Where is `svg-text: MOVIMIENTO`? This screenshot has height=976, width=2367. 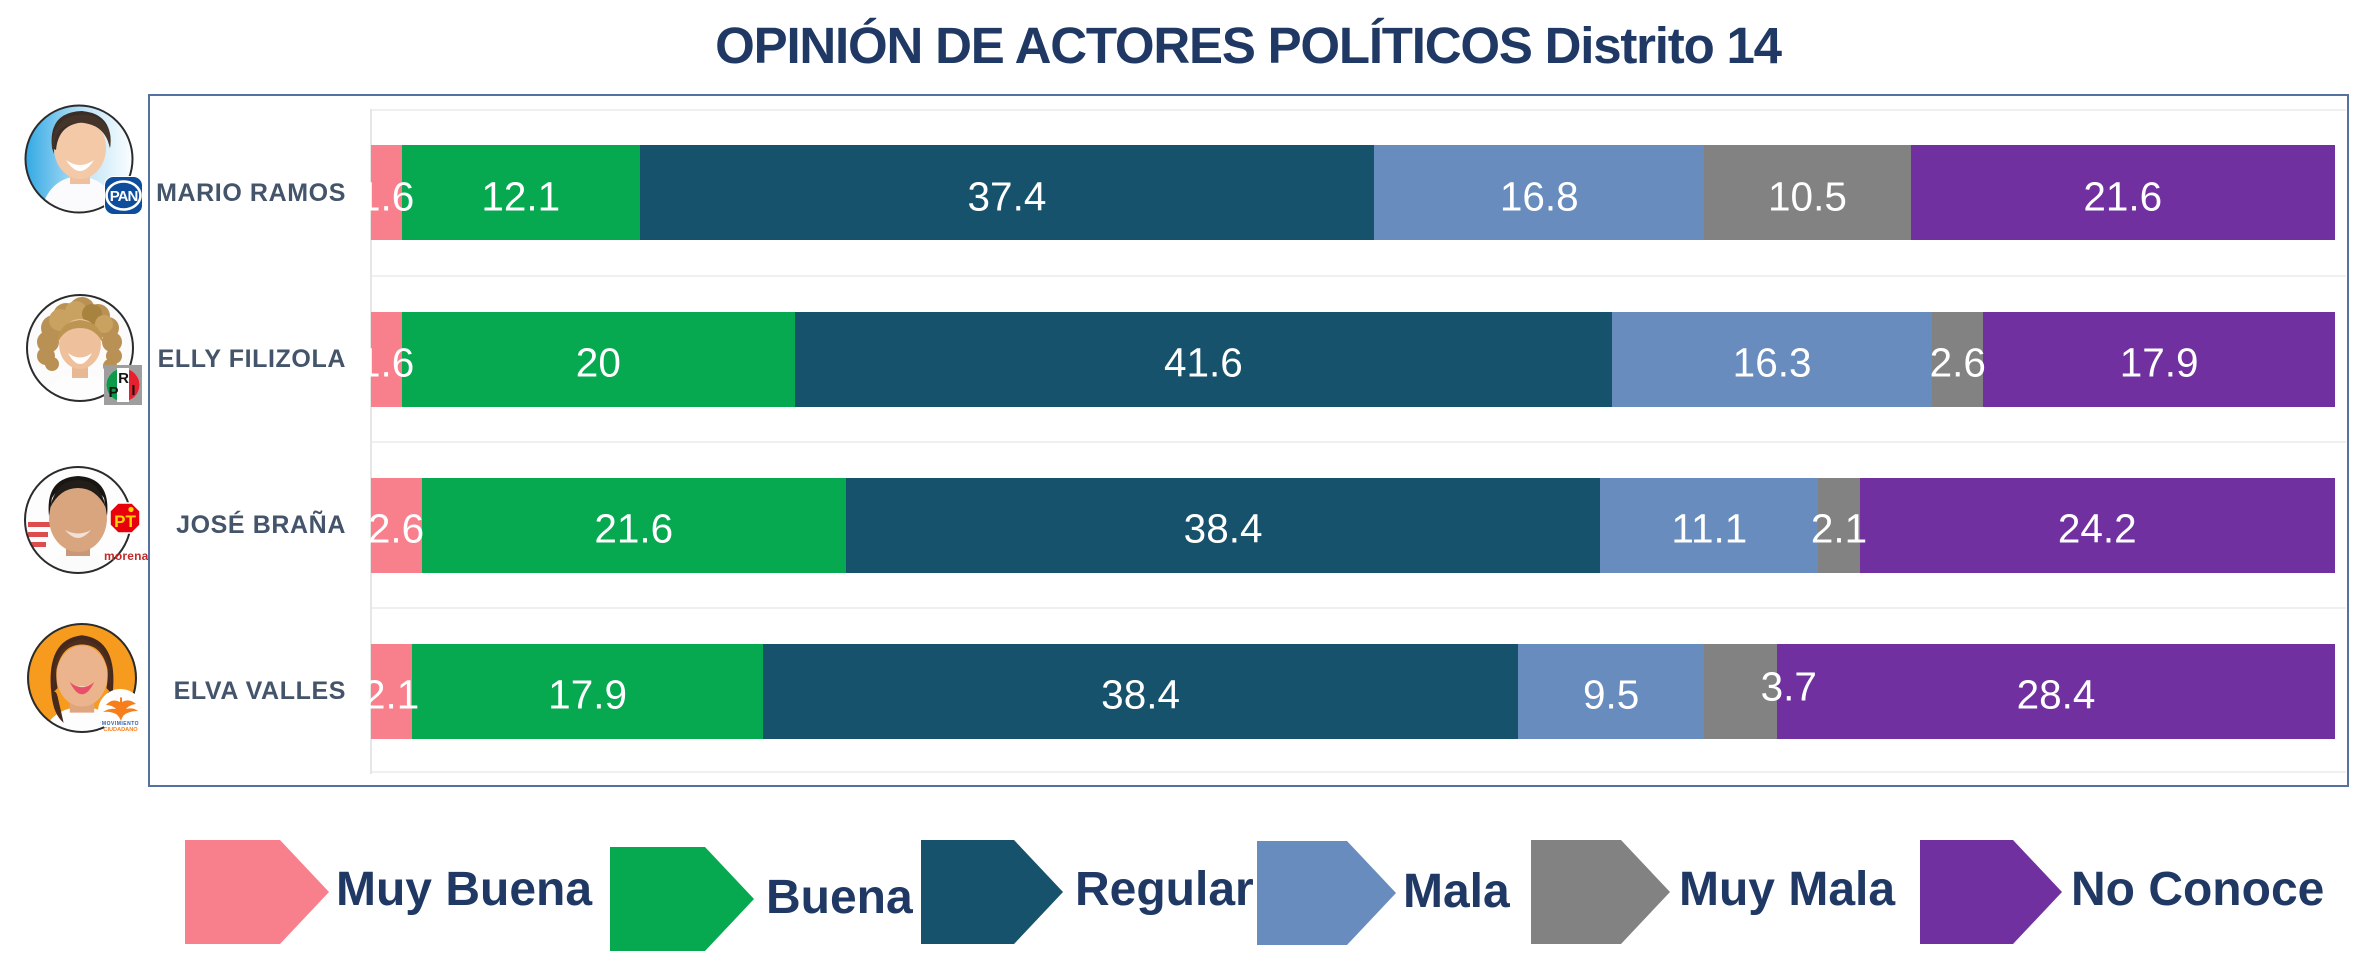
svg-text: MOVIMIENTO is located at coordinates (120, 724).